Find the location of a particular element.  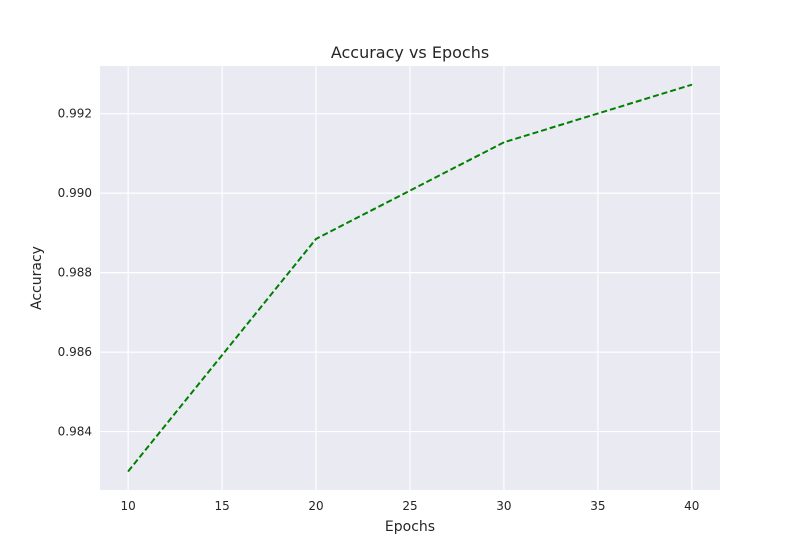

x-tick-label: 40 is located at coordinates (691, 506).